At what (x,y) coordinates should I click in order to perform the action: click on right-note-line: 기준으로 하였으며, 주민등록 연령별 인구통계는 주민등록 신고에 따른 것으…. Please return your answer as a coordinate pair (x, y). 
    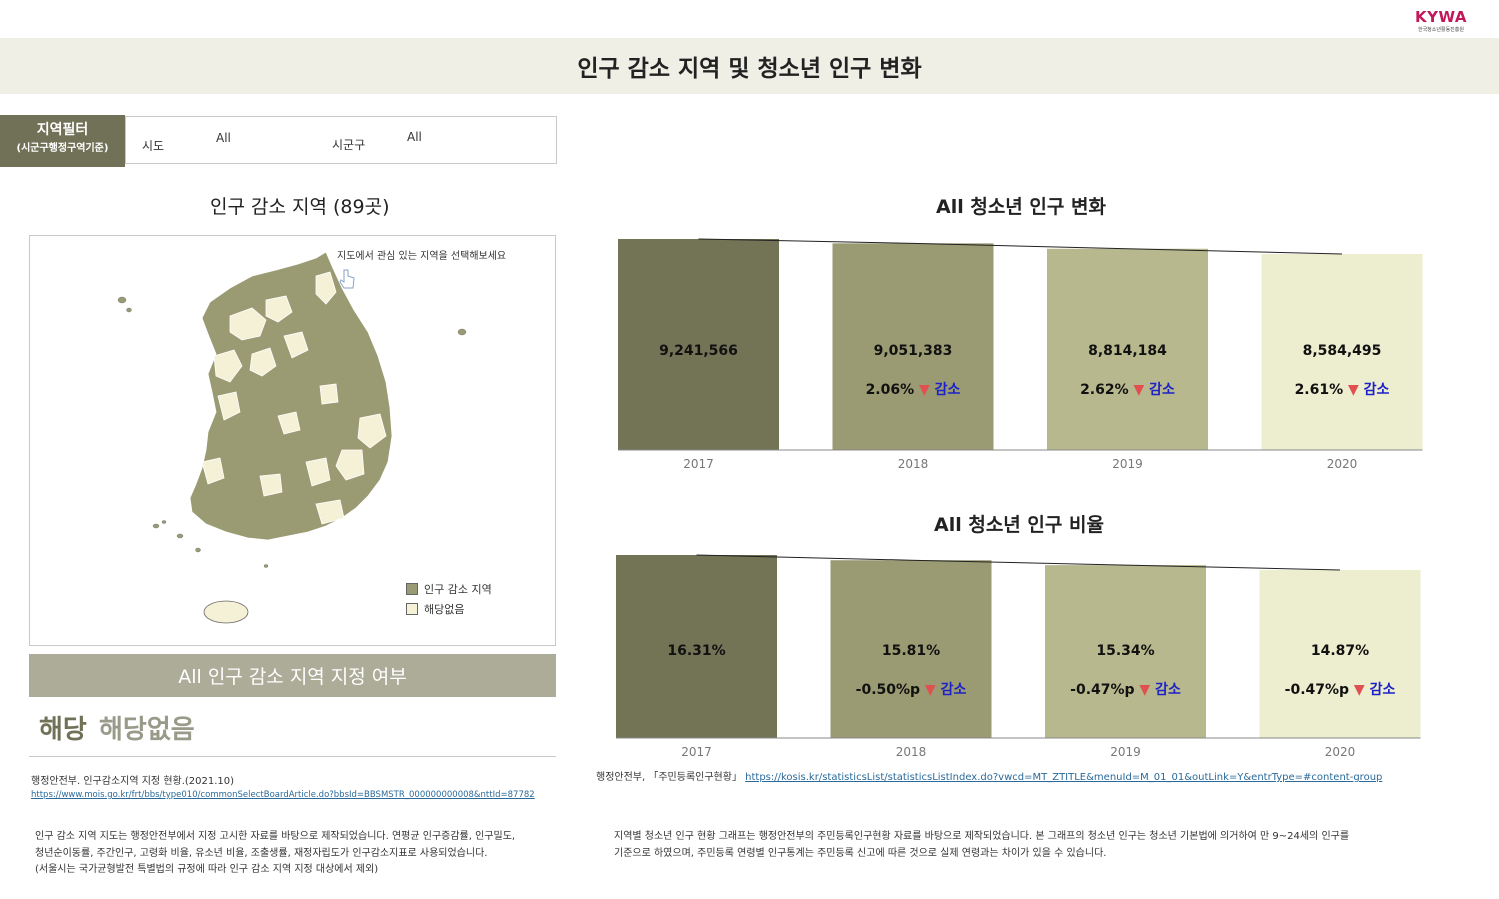
    Looking at the image, I should click on (860, 853).